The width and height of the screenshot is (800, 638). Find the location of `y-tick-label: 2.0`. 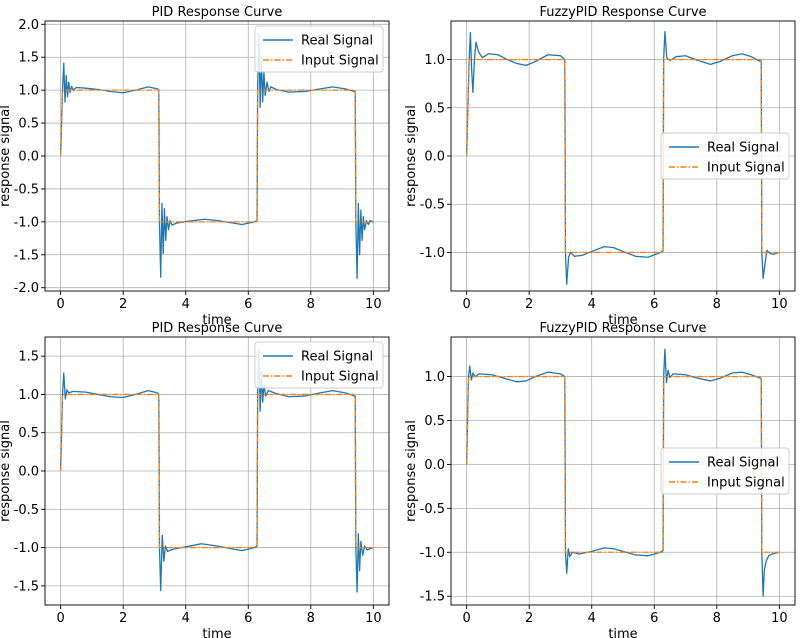

y-tick-label: 2.0 is located at coordinates (28, 25).